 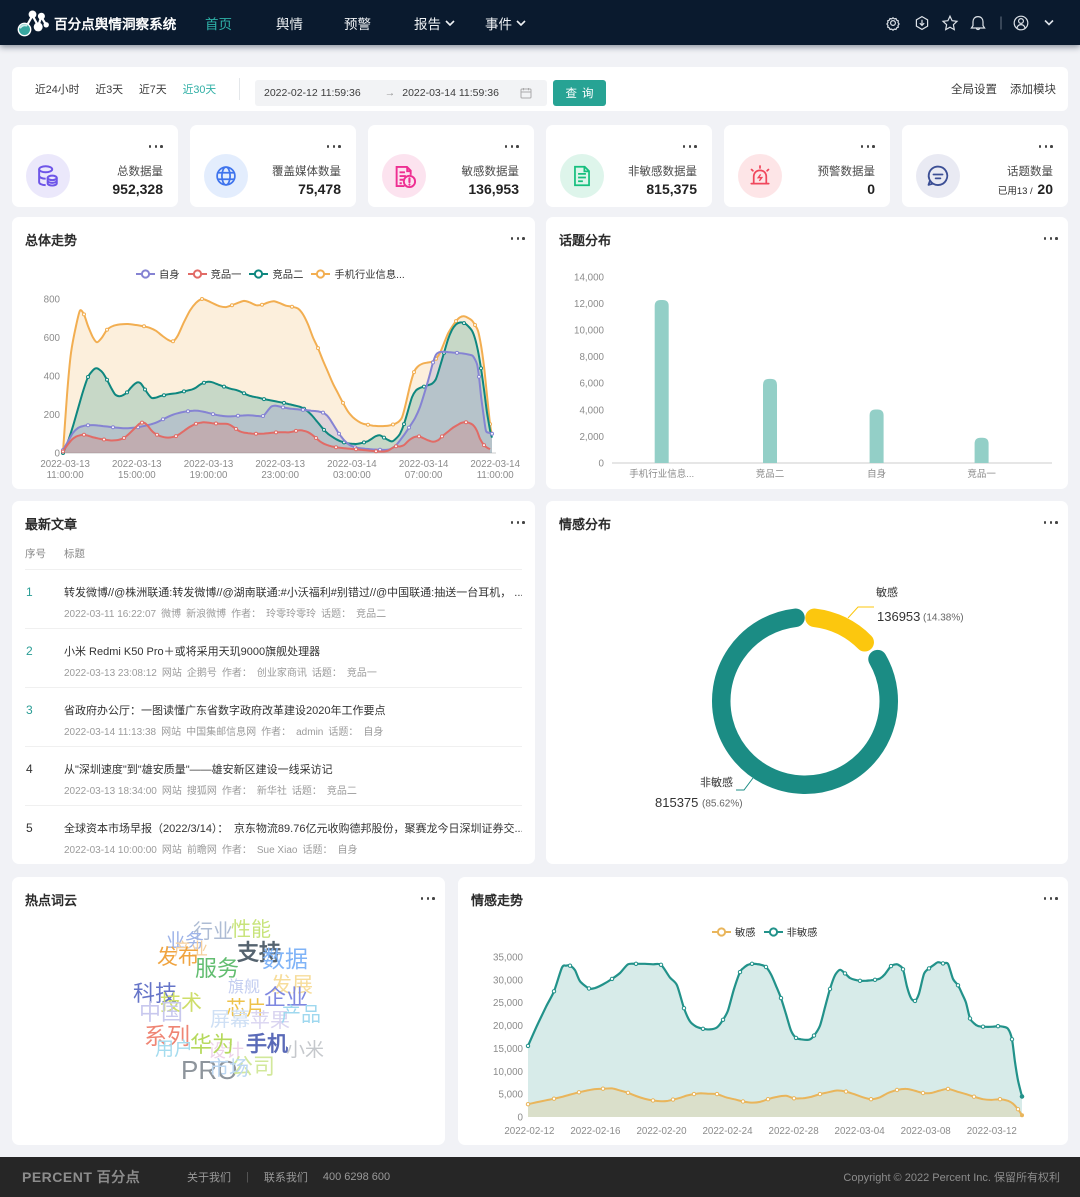 What do you see at coordinates (52, 338) in the screenshot?
I see `svg-text: 600` at bounding box center [52, 338].